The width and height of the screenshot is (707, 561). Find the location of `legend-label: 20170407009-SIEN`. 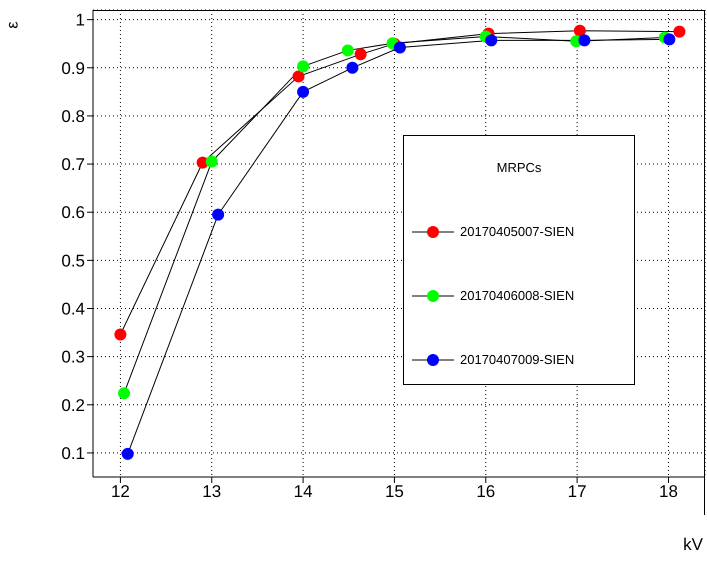

legend-label: 20170407009-SIEN is located at coordinates (517, 359).